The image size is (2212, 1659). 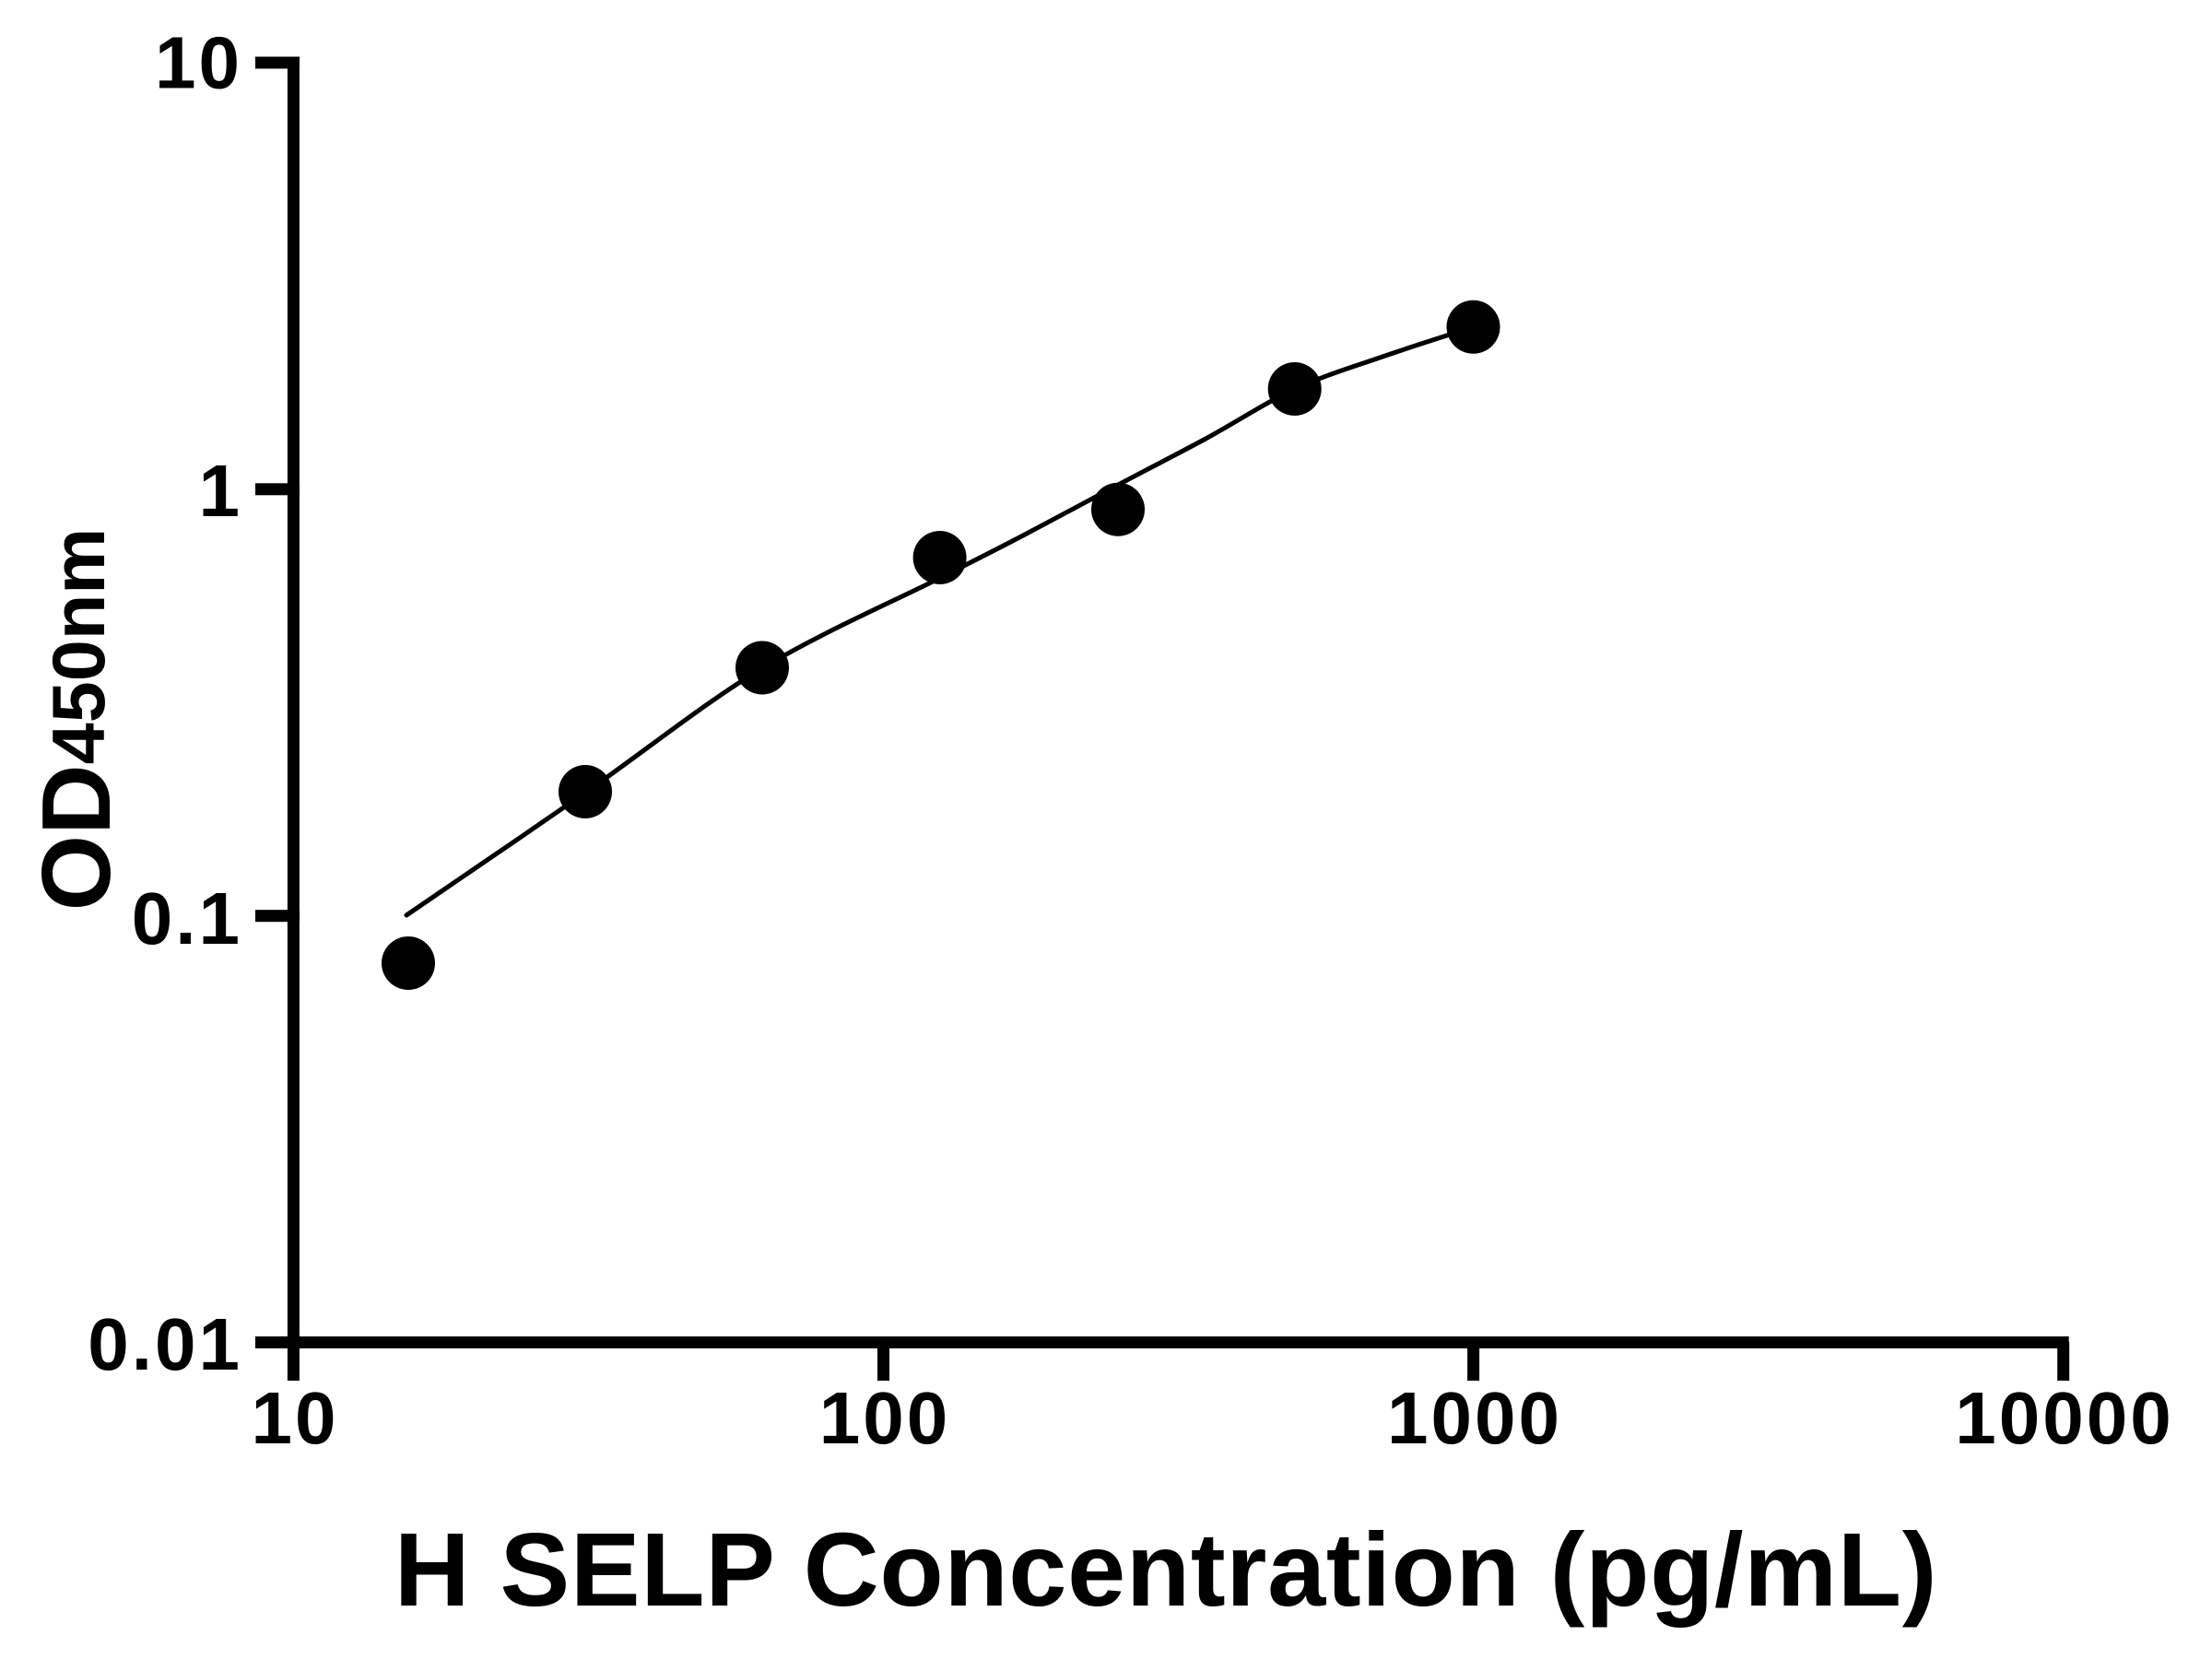 I want to click on svg-text: 10000, so click(x=2064, y=1418).